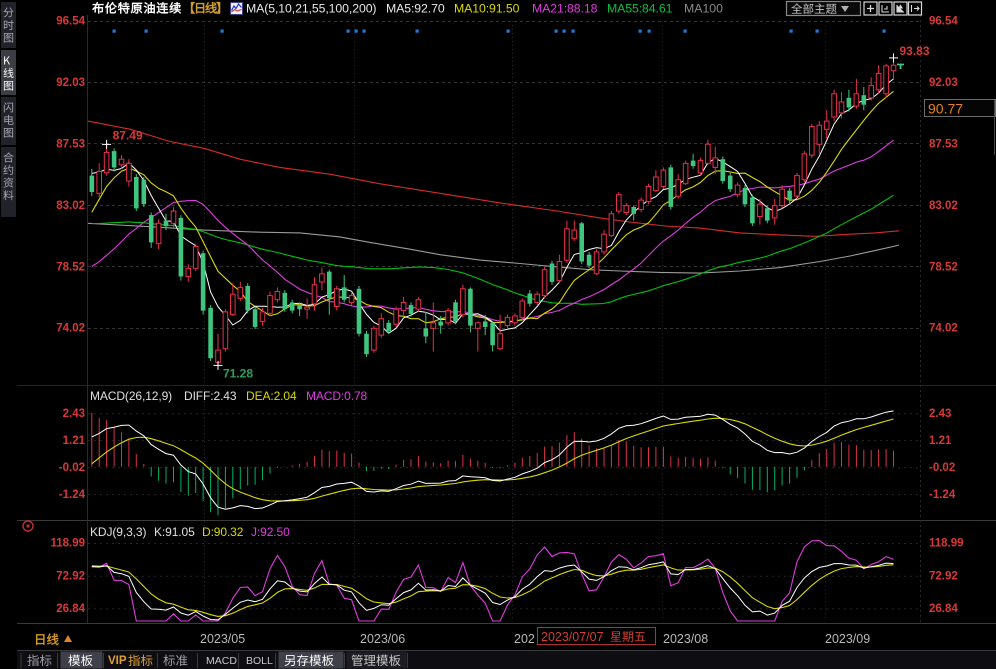 The height and width of the screenshot is (669, 996). I want to click on svg-text: BOLL, so click(259, 661).